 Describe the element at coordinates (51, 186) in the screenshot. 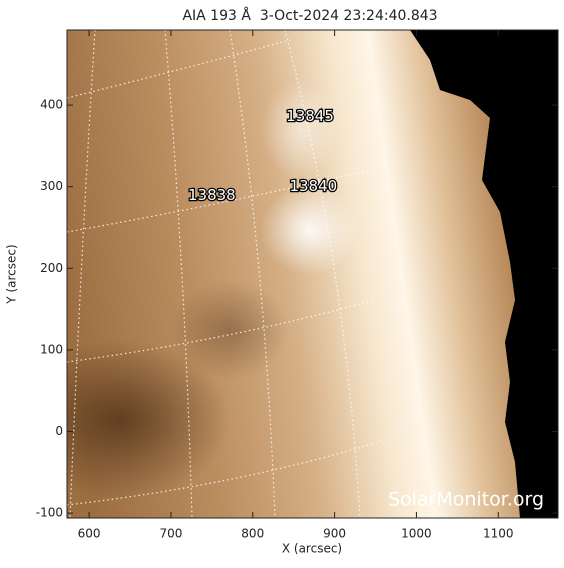

I see `y-tick-label: 300` at that location.